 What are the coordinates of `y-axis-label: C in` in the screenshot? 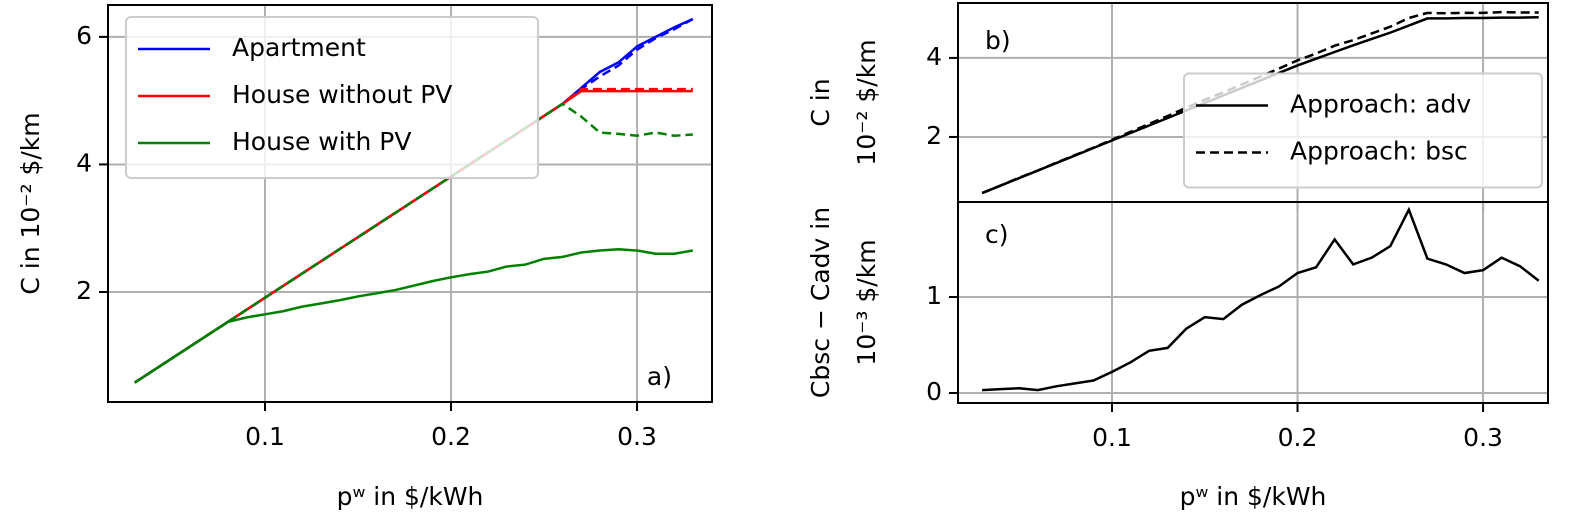 It's located at (820, 102).